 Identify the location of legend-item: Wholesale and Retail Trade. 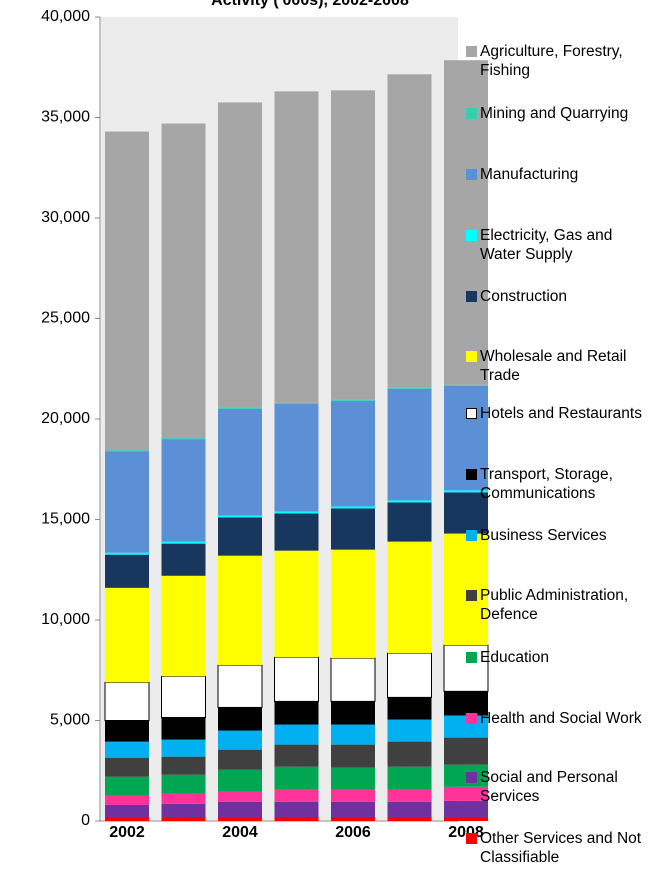
(556, 366).